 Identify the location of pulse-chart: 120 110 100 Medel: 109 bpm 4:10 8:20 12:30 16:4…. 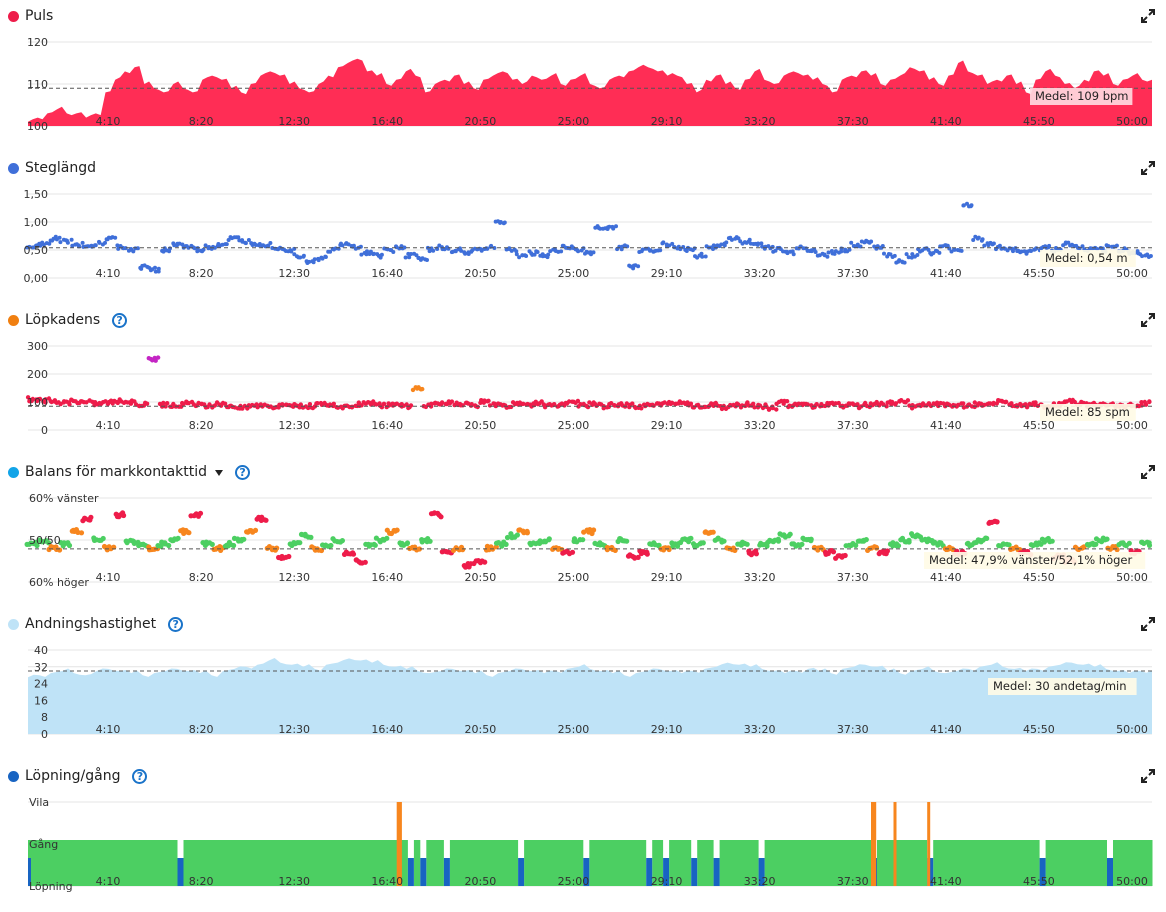
(589, 84).